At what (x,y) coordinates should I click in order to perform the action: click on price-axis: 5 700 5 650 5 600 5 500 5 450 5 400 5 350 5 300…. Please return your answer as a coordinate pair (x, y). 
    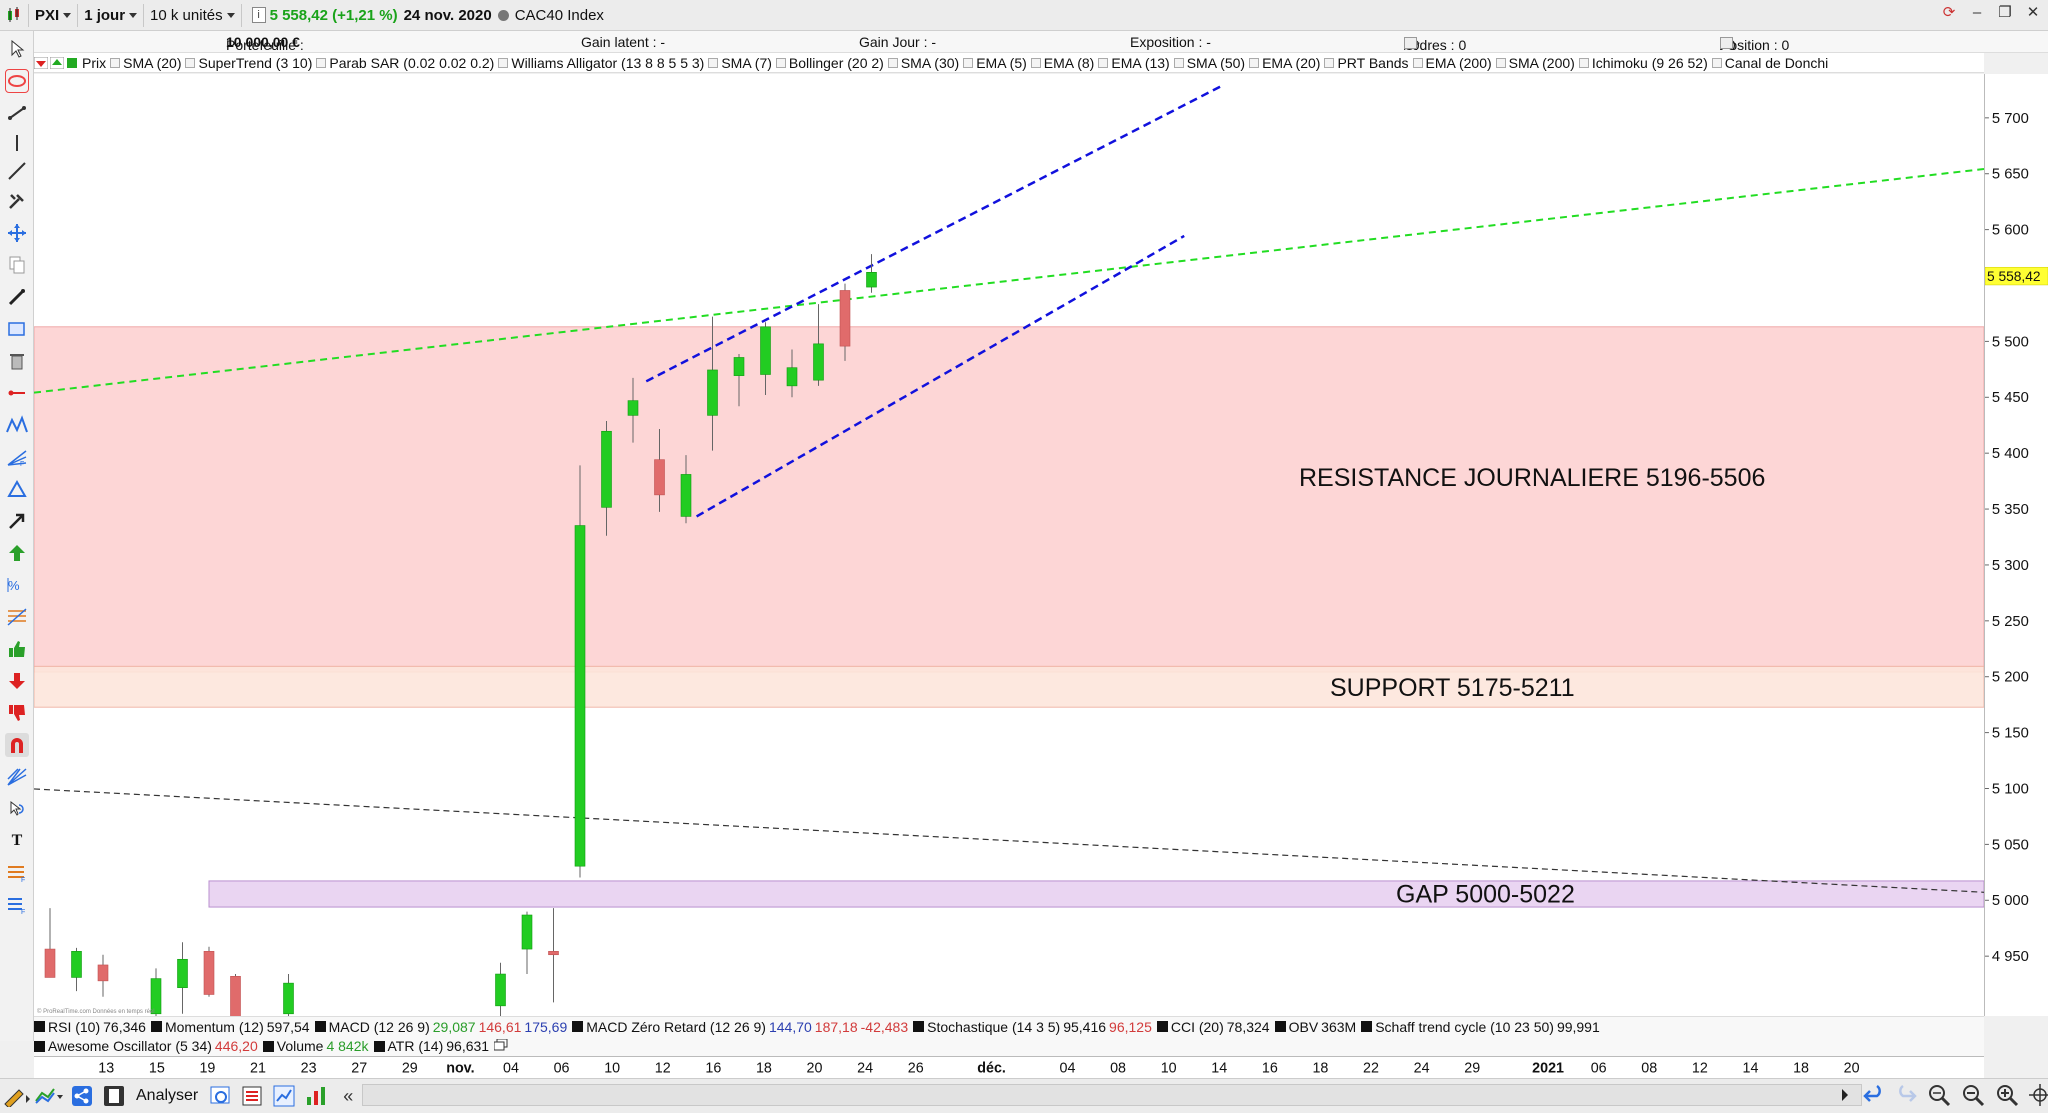
    Looking at the image, I should click on (2016, 545).